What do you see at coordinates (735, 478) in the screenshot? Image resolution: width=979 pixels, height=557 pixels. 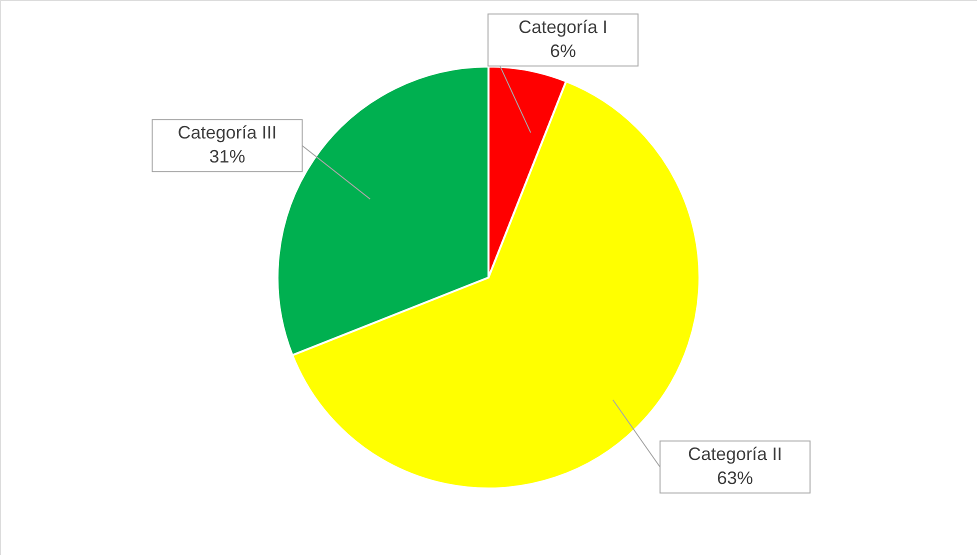 I see `data-label: 63%` at bounding box center [735, 478].